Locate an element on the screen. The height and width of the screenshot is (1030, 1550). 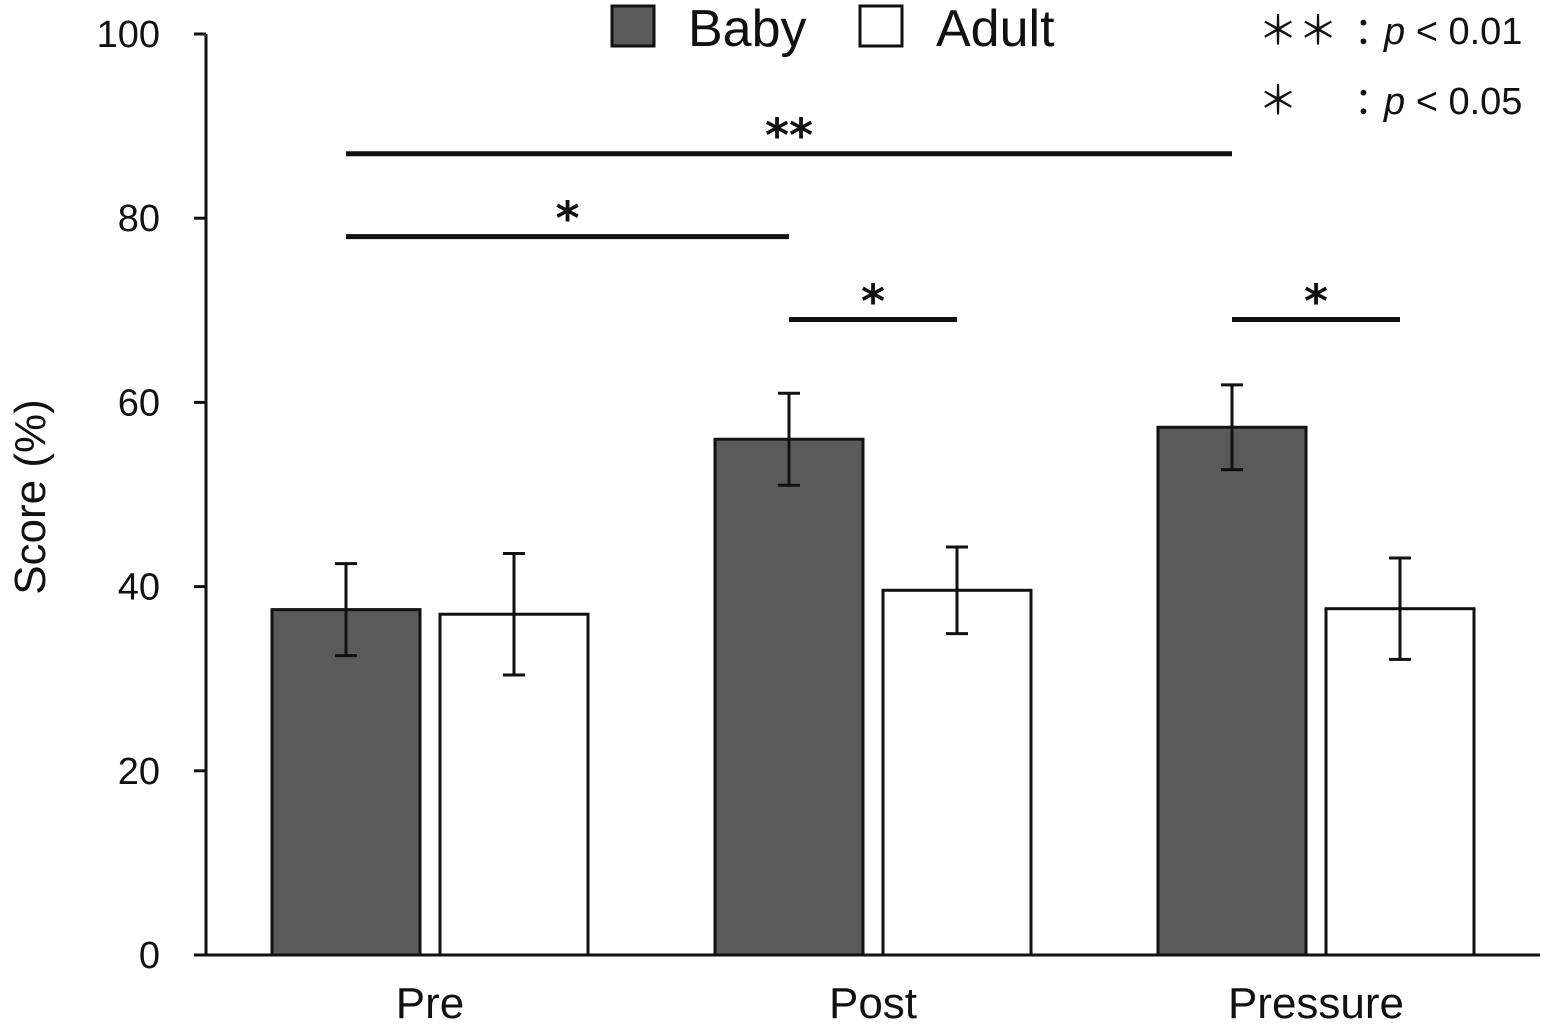
y-tick-label-40: 40 is located at coordinates (139, 588).